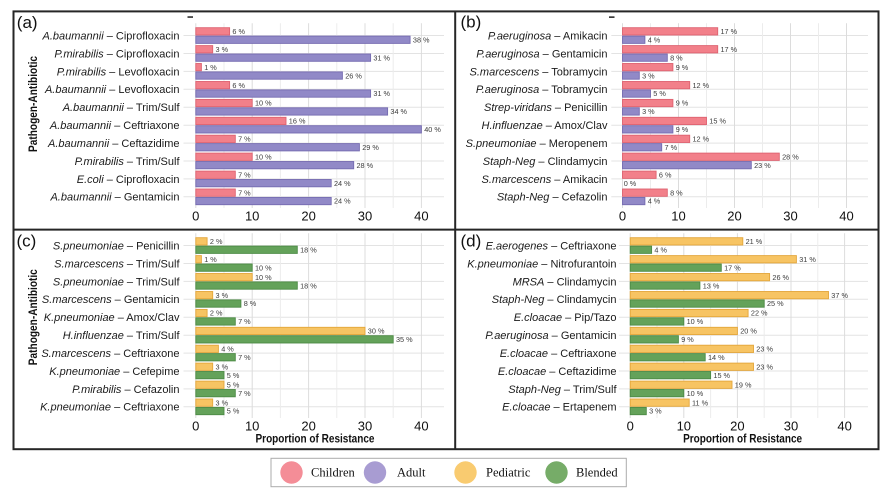  I want to click on svg-text: 29 %, so click(370, 147).